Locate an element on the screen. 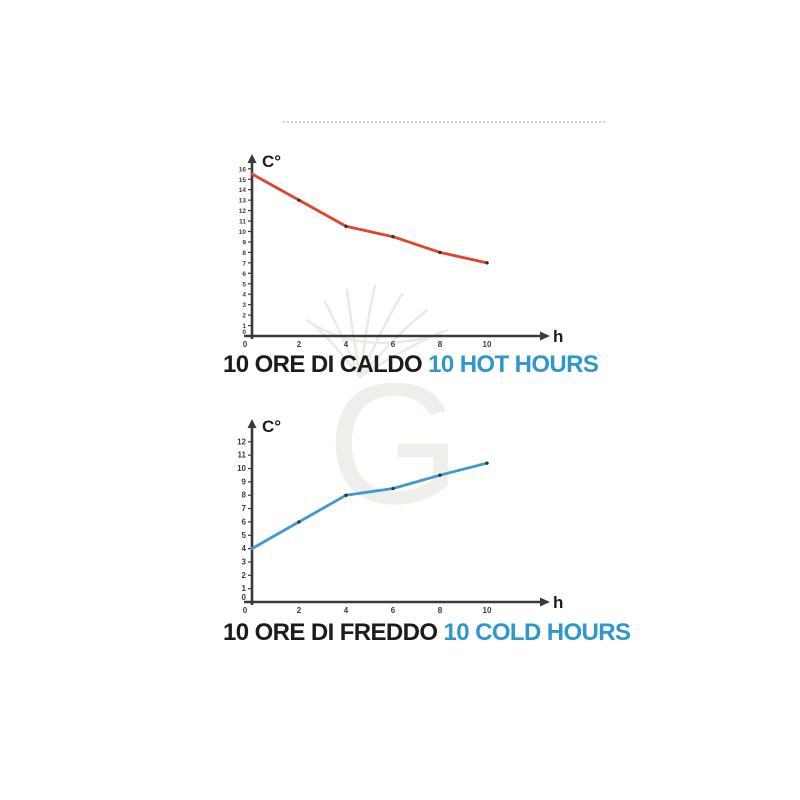  svg-text: 16 is located at coordinates (243, 169).